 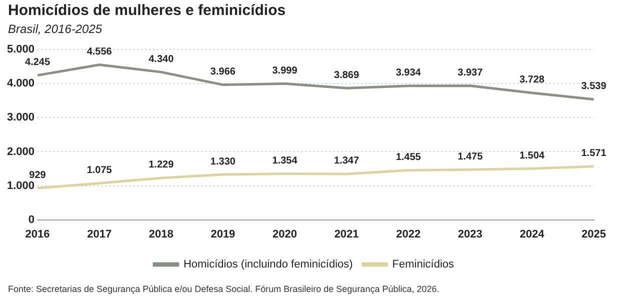 What do you see at coordinates (20, 152) in the screenshot?
I see `y-tick-label: 2.000` at bounding box center [20, 152].